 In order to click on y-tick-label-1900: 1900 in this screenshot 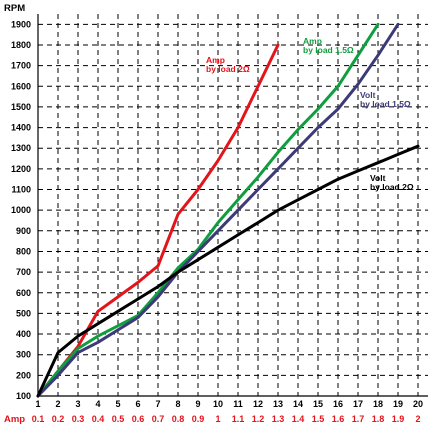, I will do `click(21, 24)`.